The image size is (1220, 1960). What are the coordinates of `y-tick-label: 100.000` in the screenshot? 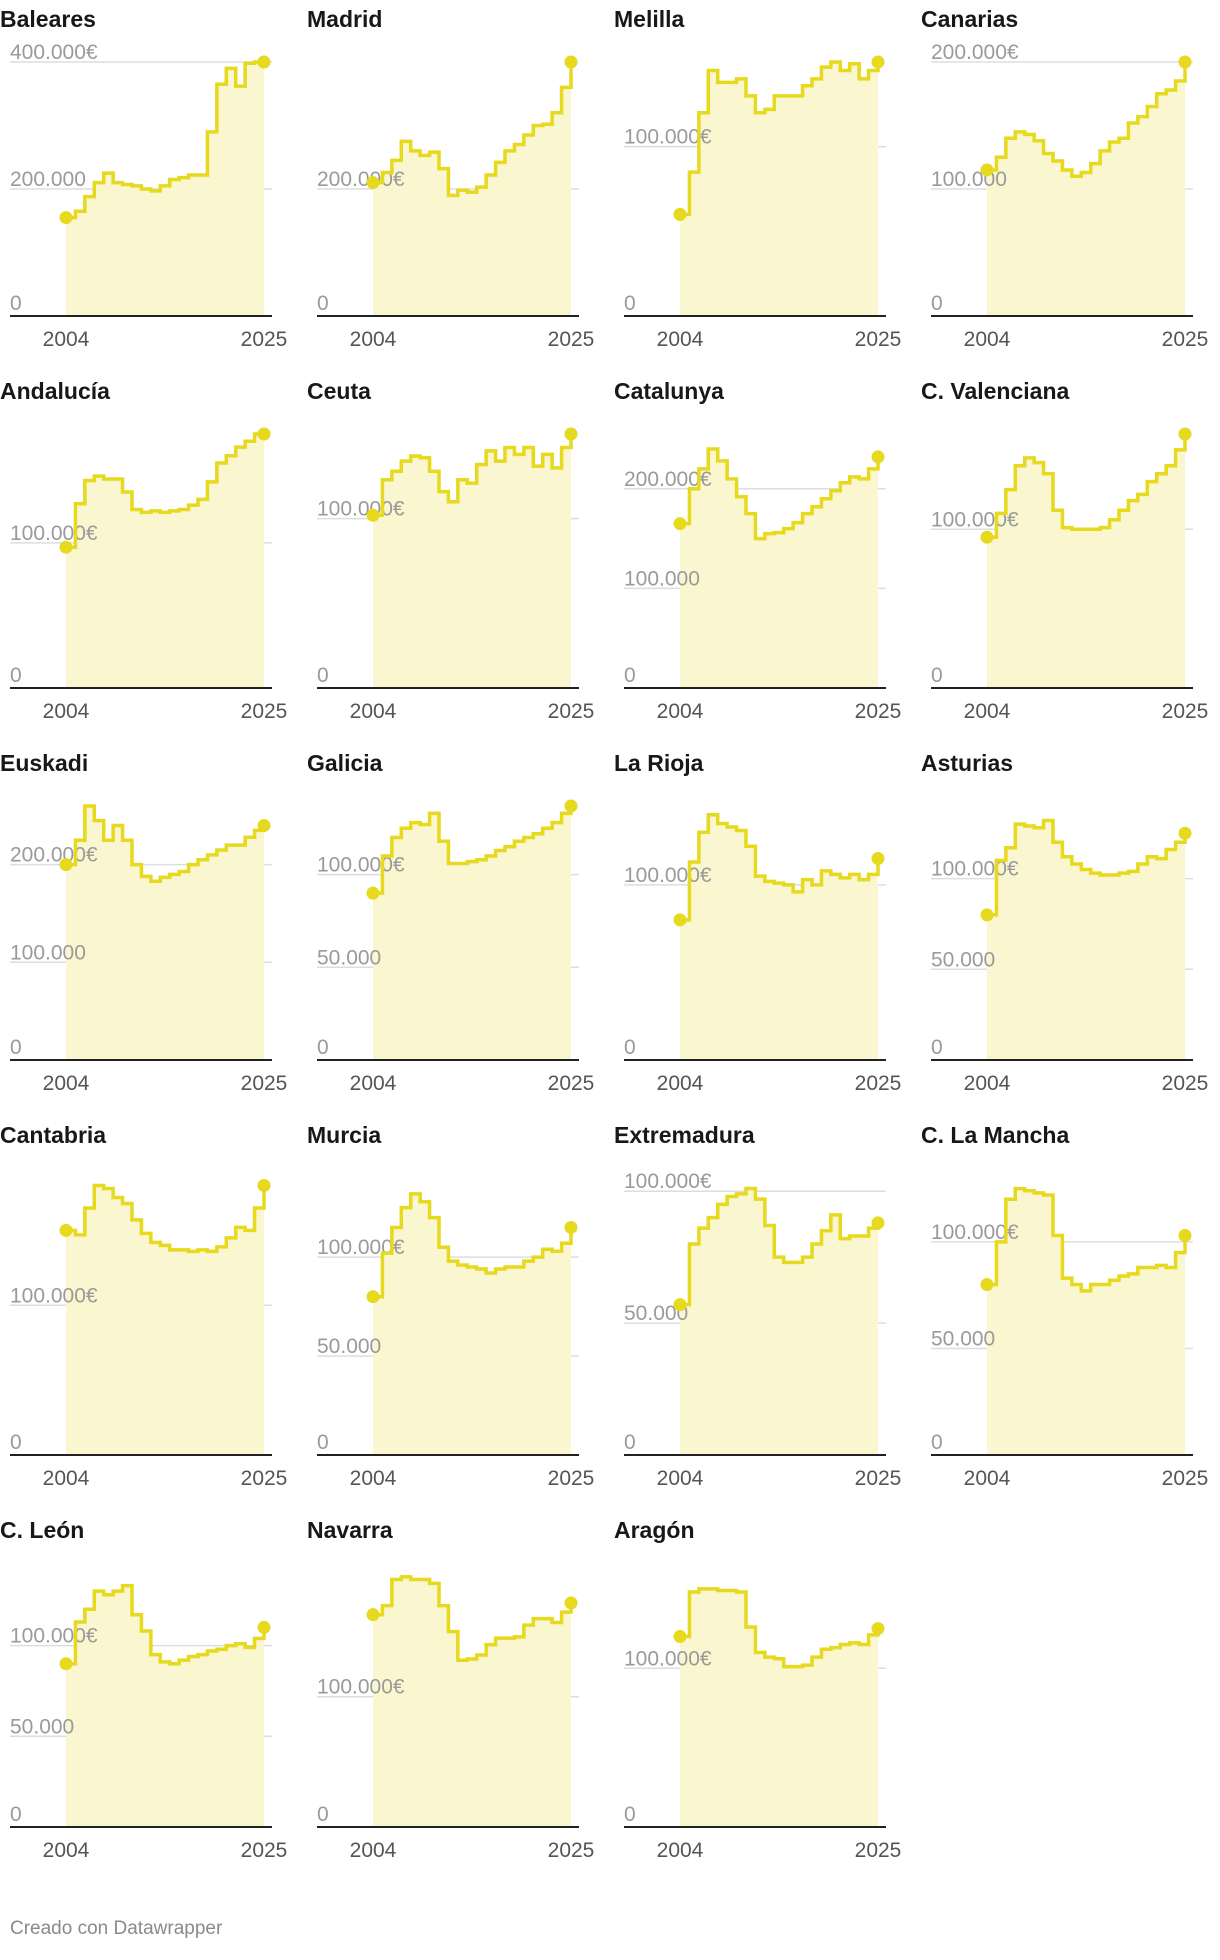 It's located at (48, 952).